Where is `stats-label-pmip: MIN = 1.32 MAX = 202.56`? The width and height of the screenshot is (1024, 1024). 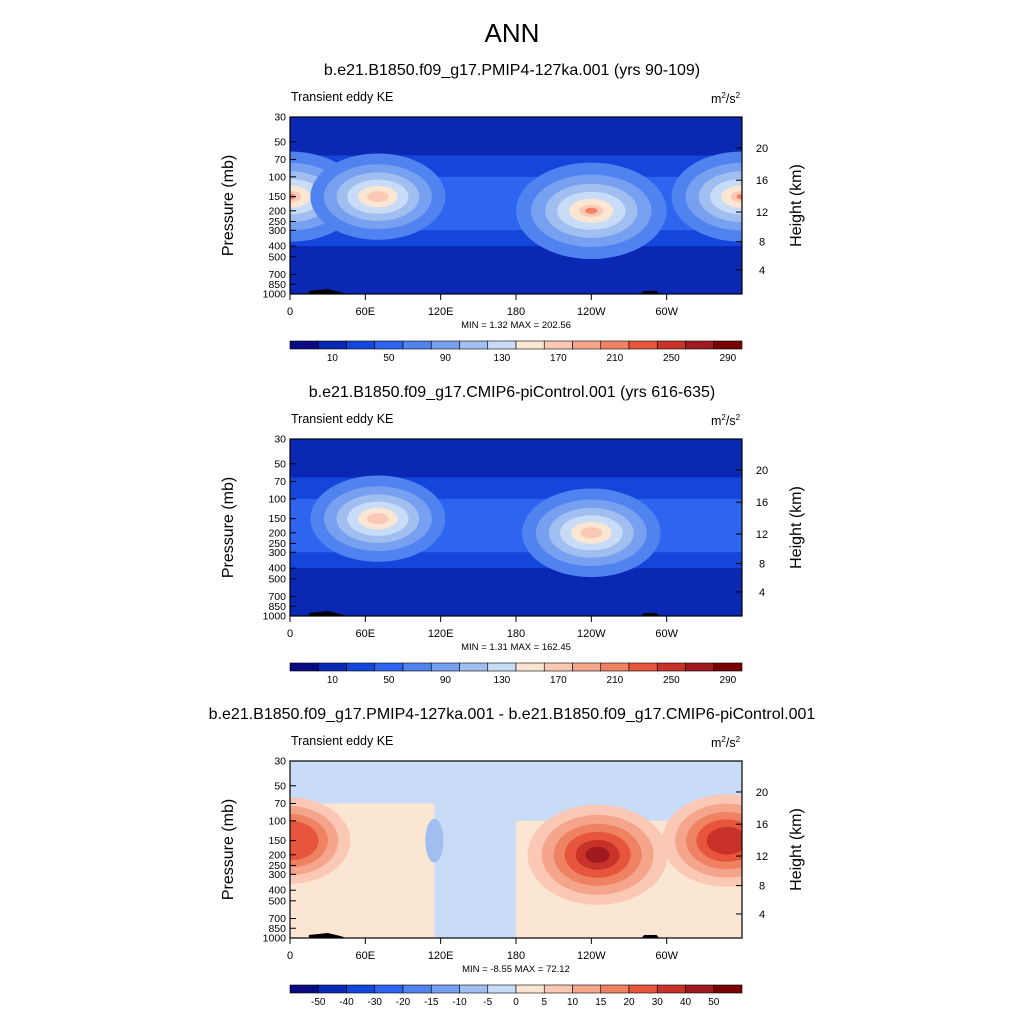
stats-label-pmip: MIN = 1.32 MAX = 202.56 is located at coordinates (516, 325).